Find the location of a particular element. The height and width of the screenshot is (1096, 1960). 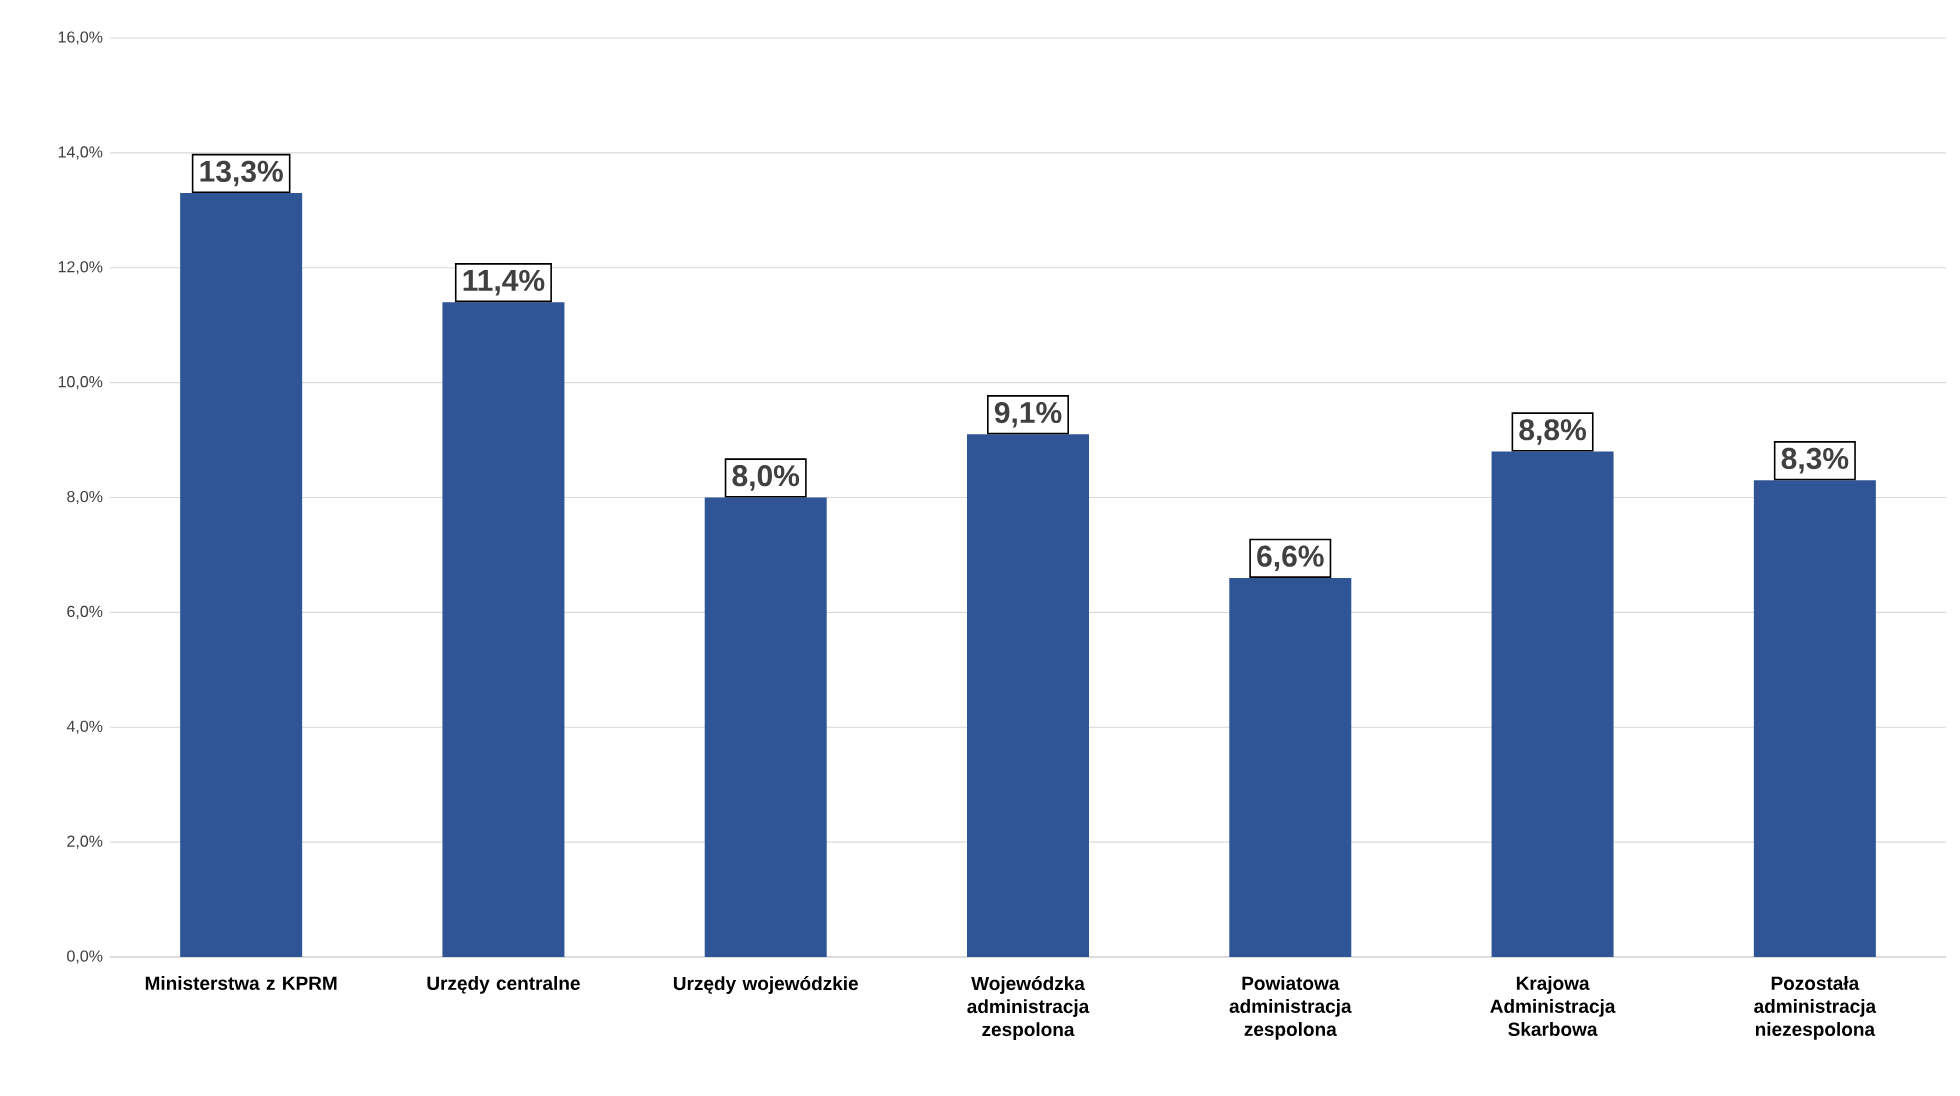

x-tick-label: Wojewódzka administracja zespolona is located at coordinates (1028, 1008).